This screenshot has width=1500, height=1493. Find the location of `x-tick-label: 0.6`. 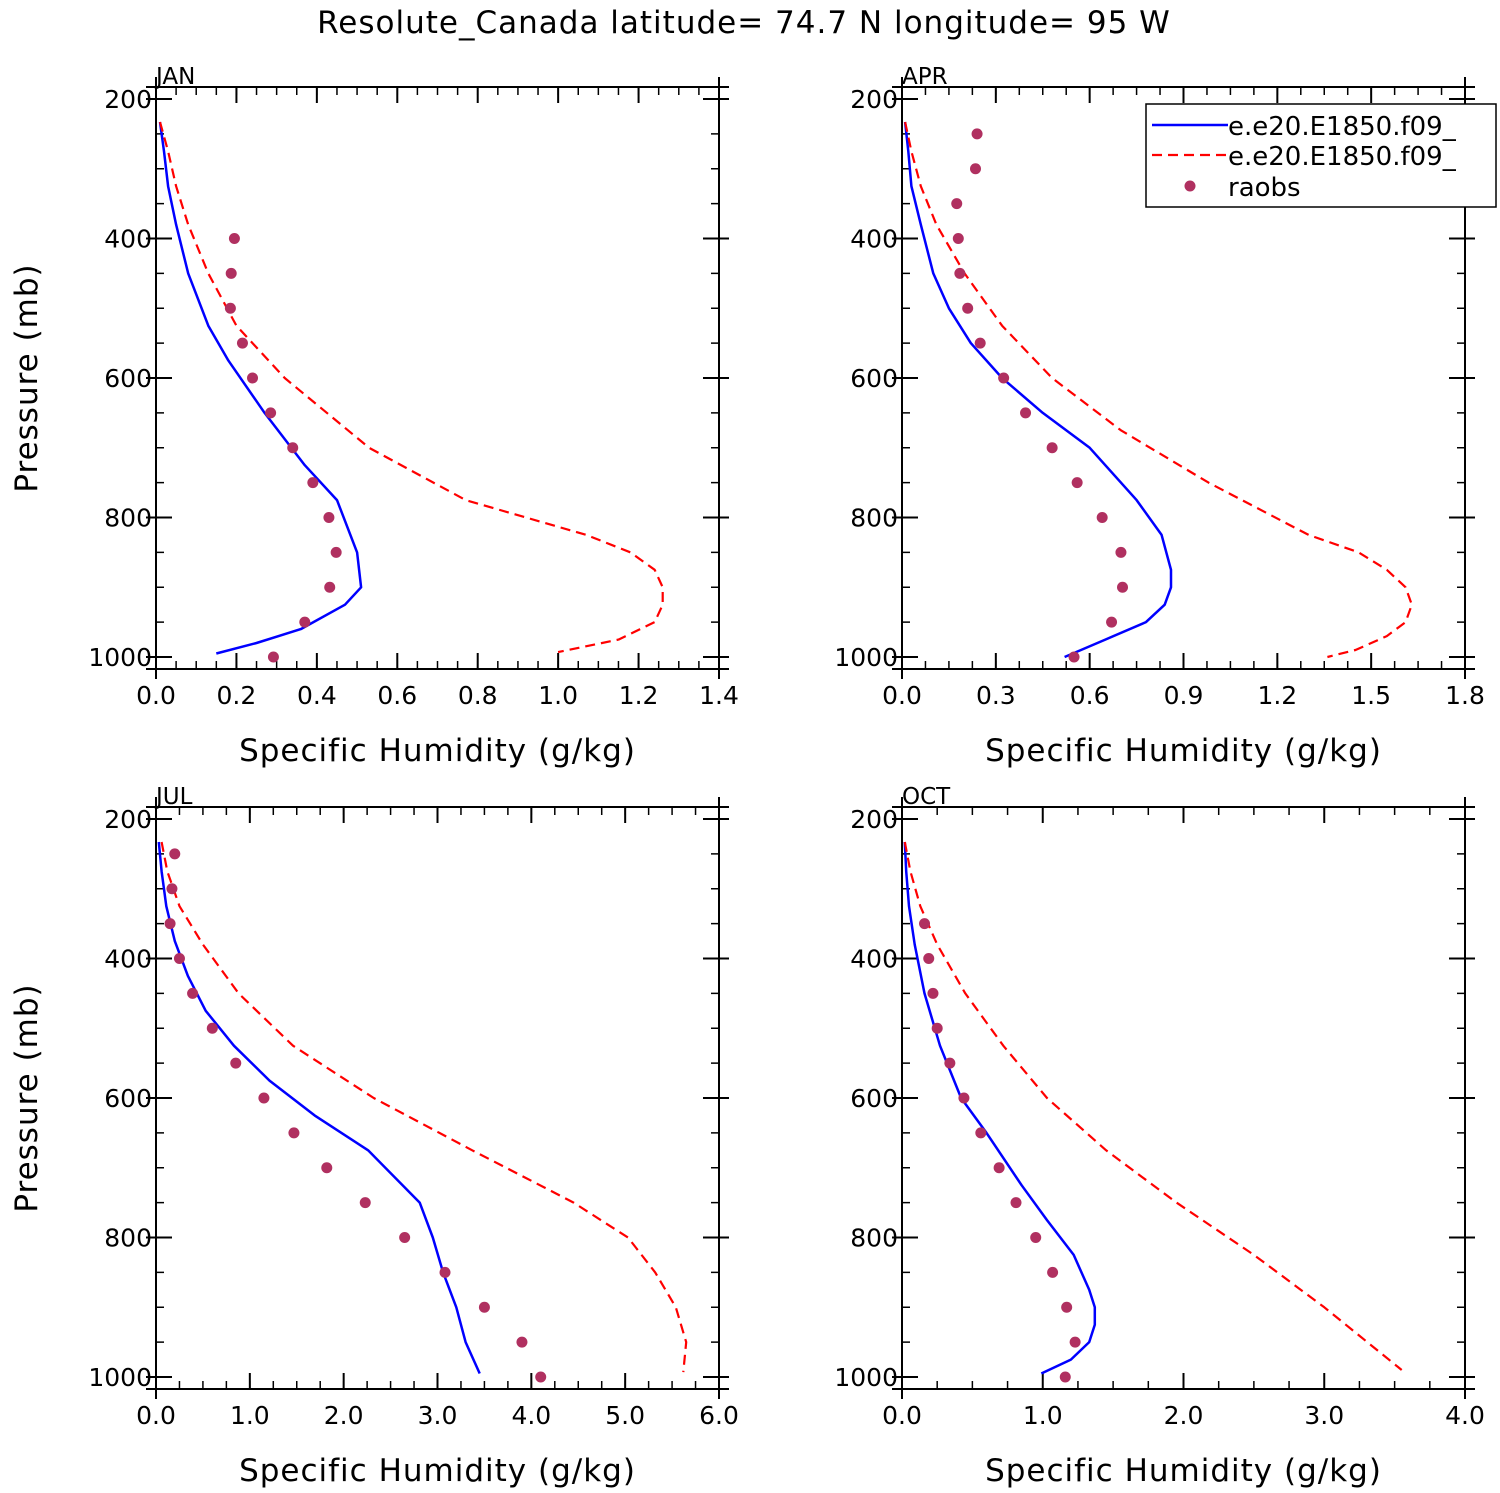

x-tick-label: 0.6 is located at coordinates (397, 695).